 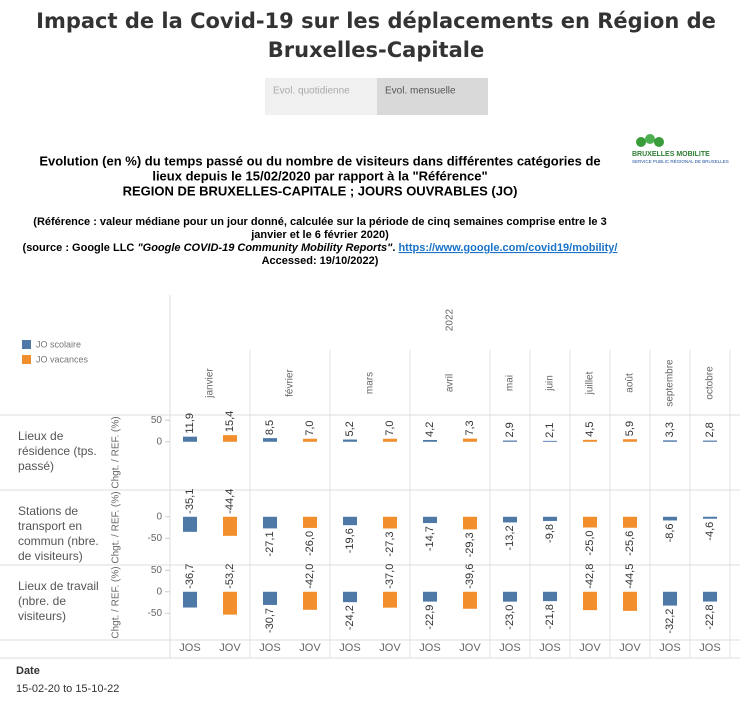 I want to click on logo-subtitle: SERVICE PUBLIC RÉGIONAL DE BRUXELLES, so click(x=680, y=161).